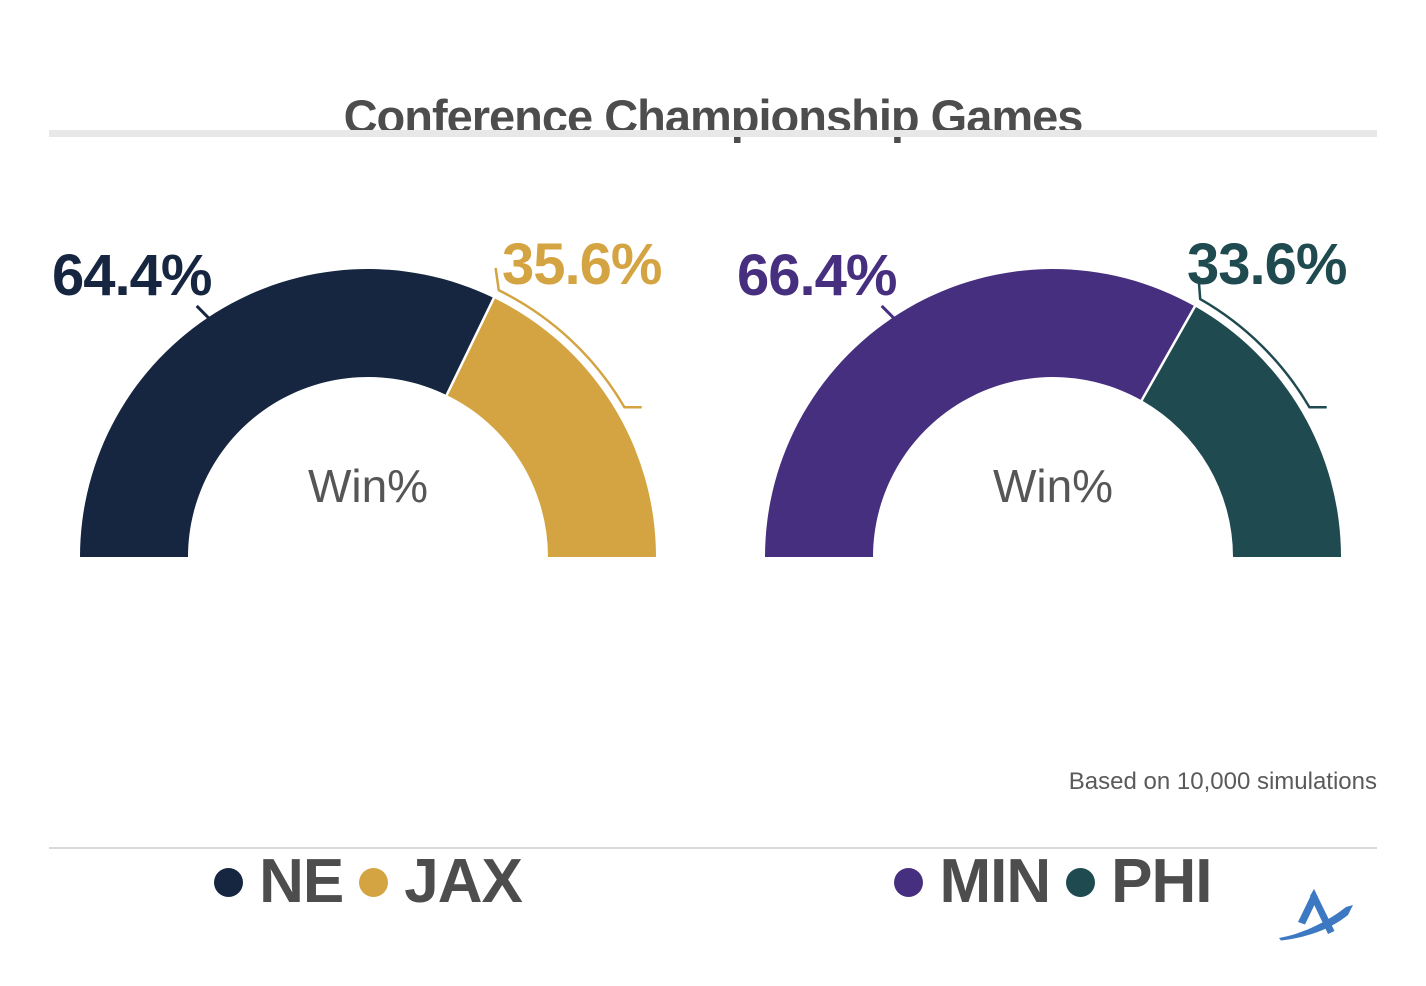 This screenshot has height=986, width=1426. I want to click on legend-min-phi: MIN PHI, so click(1053, 882).